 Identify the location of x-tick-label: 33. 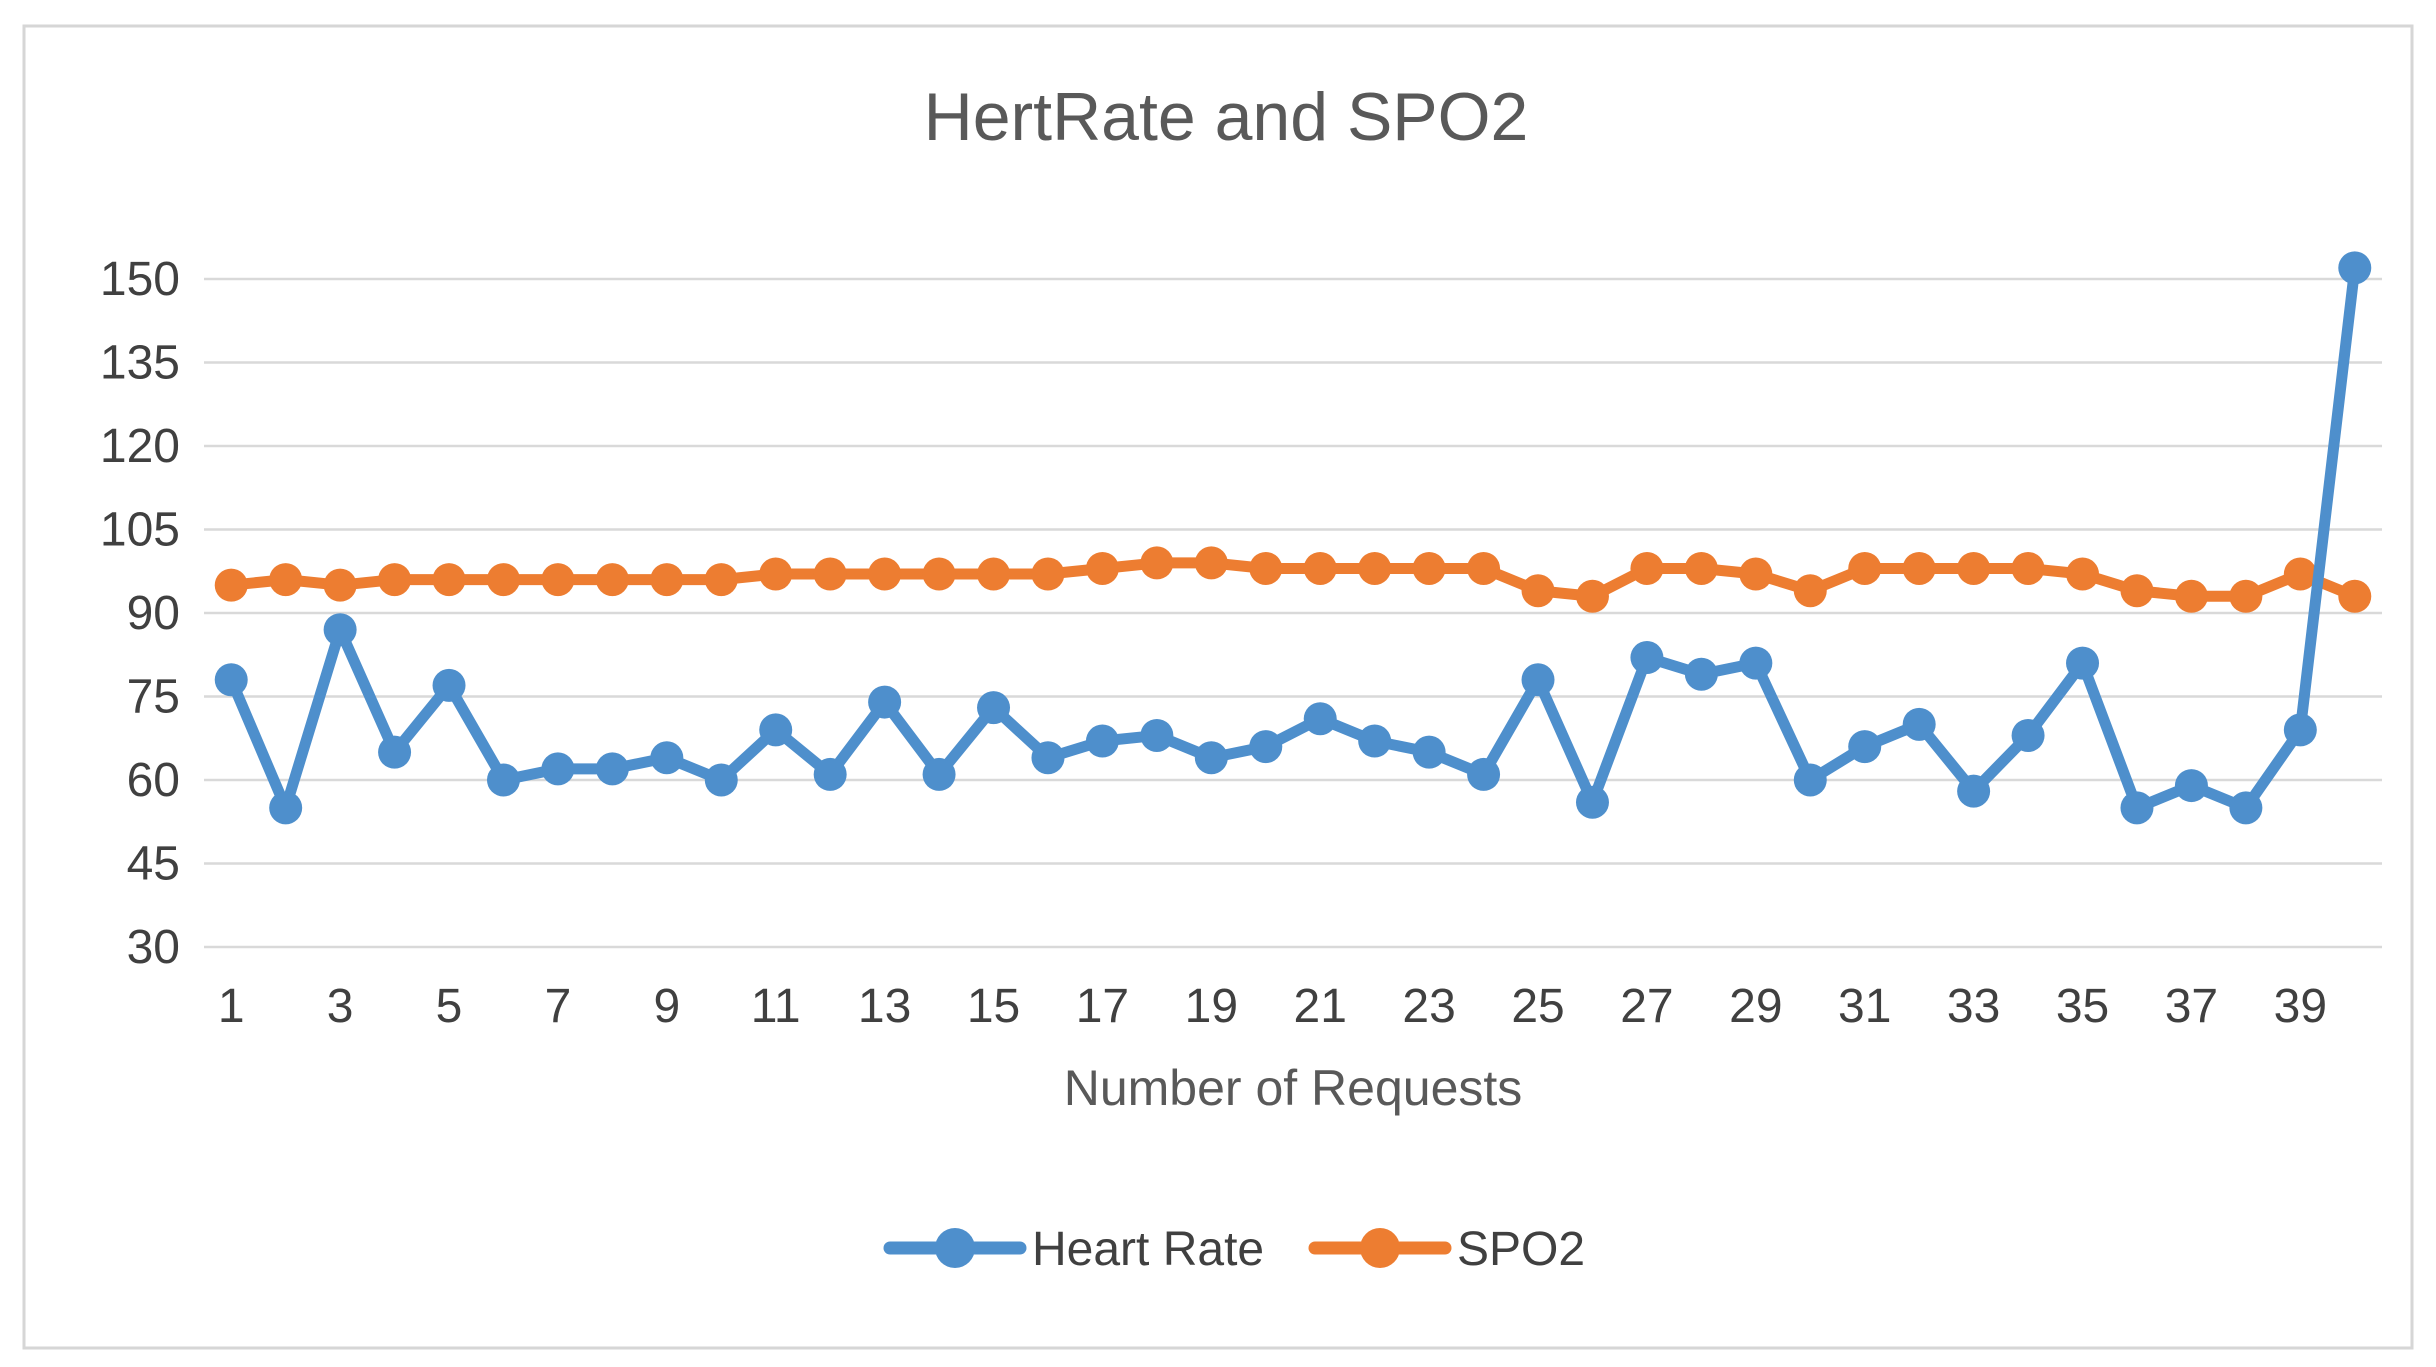
(1973, 1006).